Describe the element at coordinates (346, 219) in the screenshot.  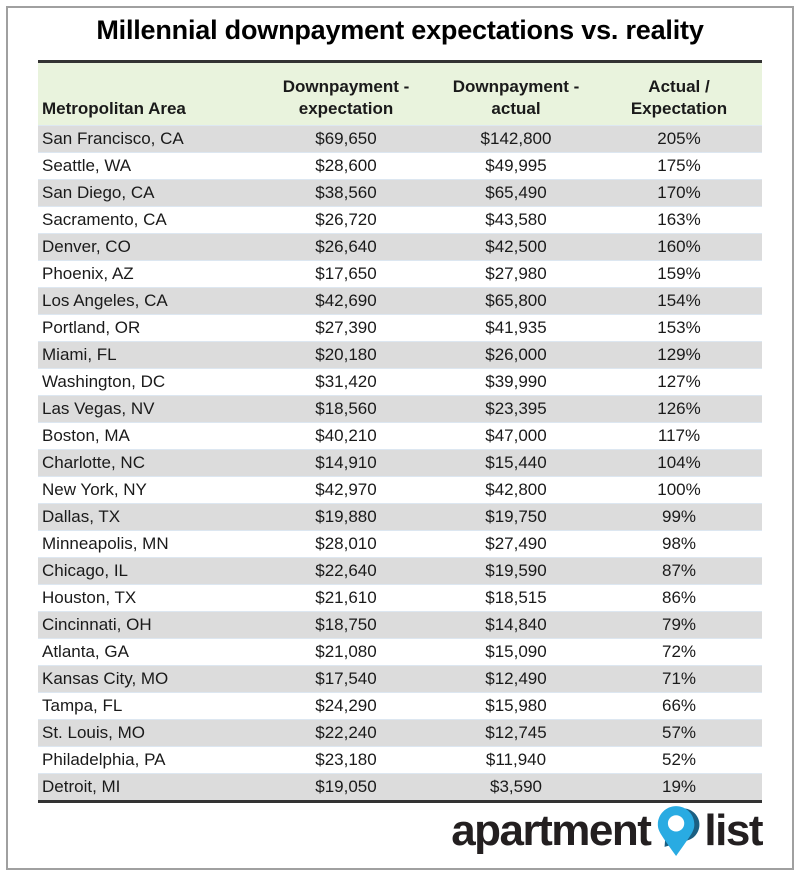
I see `downpayment-expectation-cell: $26,720` at that location.